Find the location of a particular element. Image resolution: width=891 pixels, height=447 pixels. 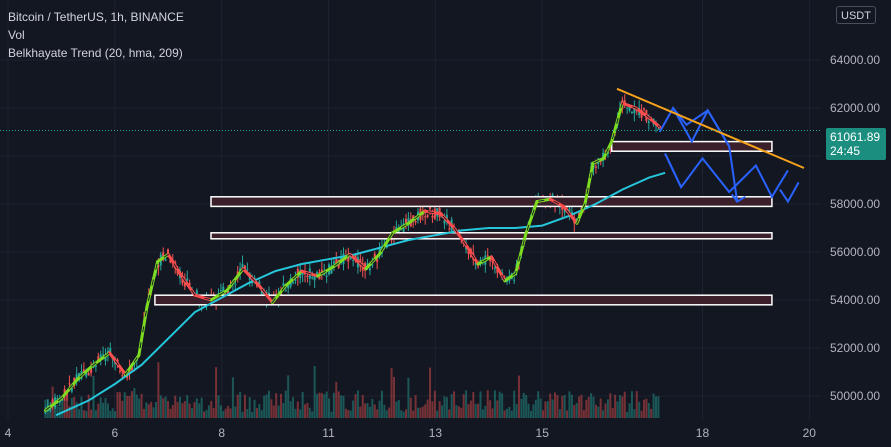

bar-countdown: 24:45 is located at coordinates (845, 151).